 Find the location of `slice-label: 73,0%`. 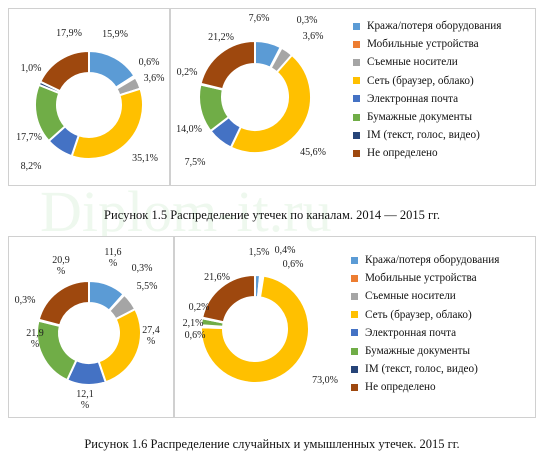

slice-label: 73,0% is located at coordinates (325, 380).